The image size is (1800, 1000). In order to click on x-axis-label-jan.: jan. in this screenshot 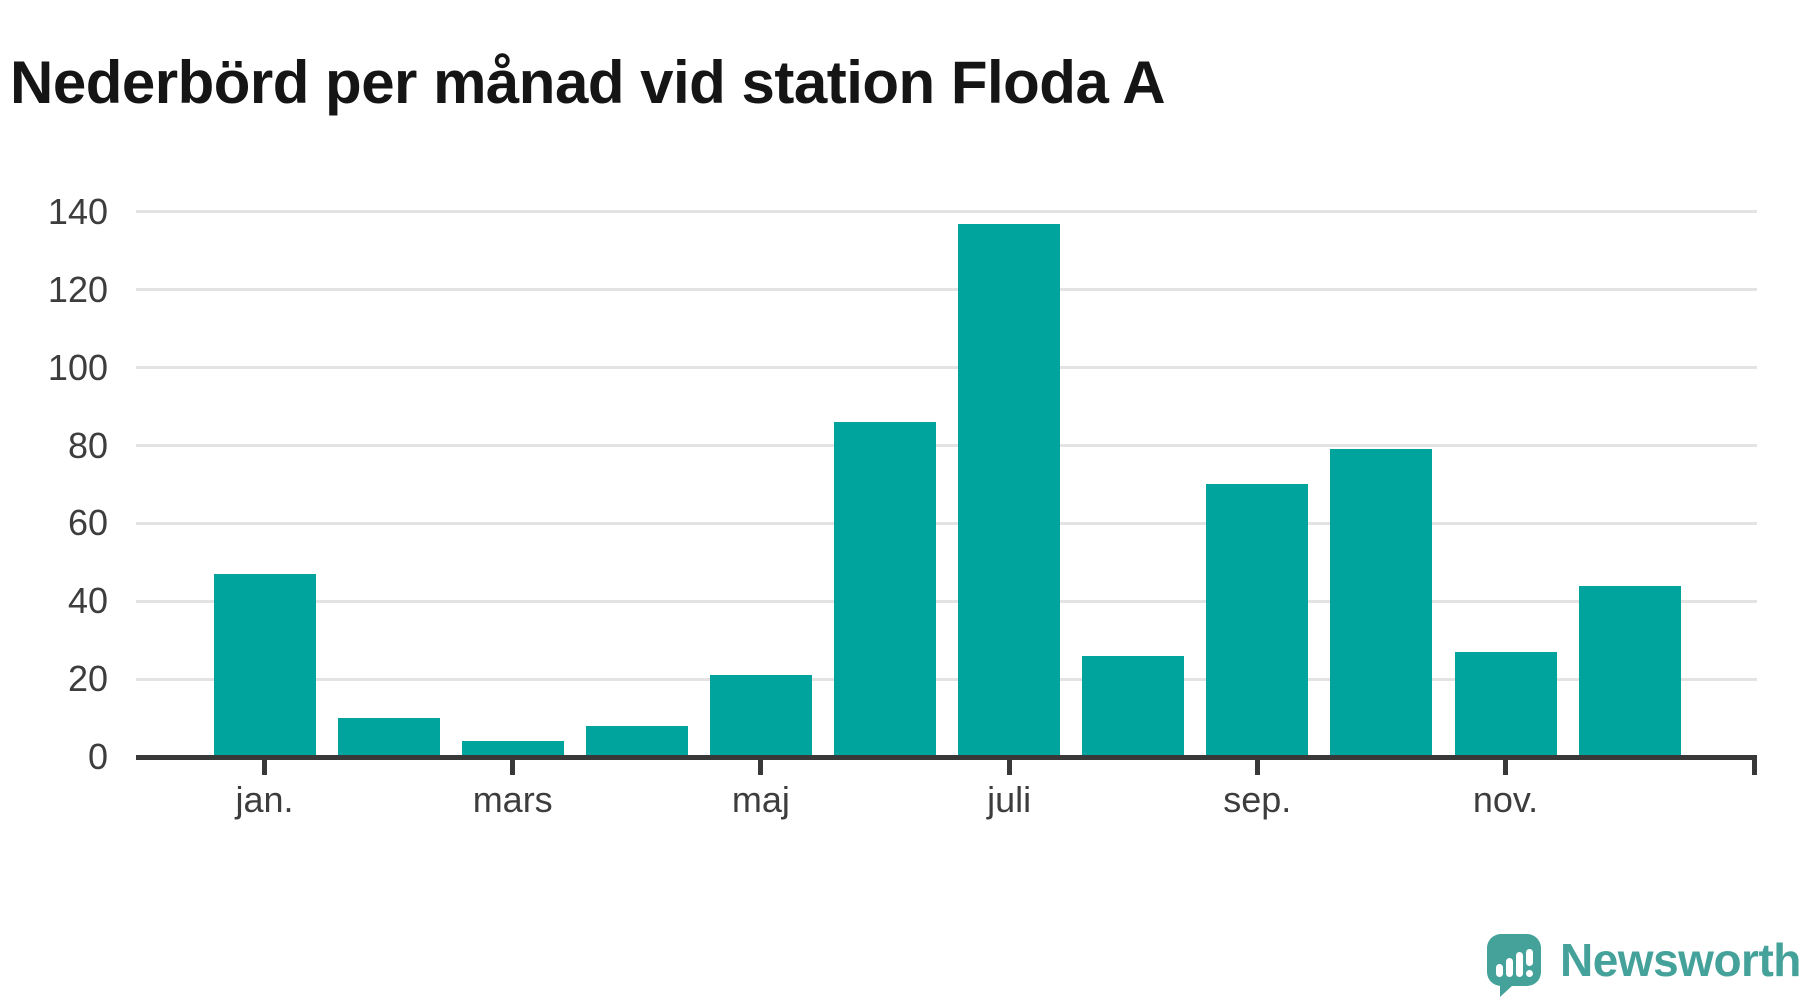, I will do `click(264, 799)`.